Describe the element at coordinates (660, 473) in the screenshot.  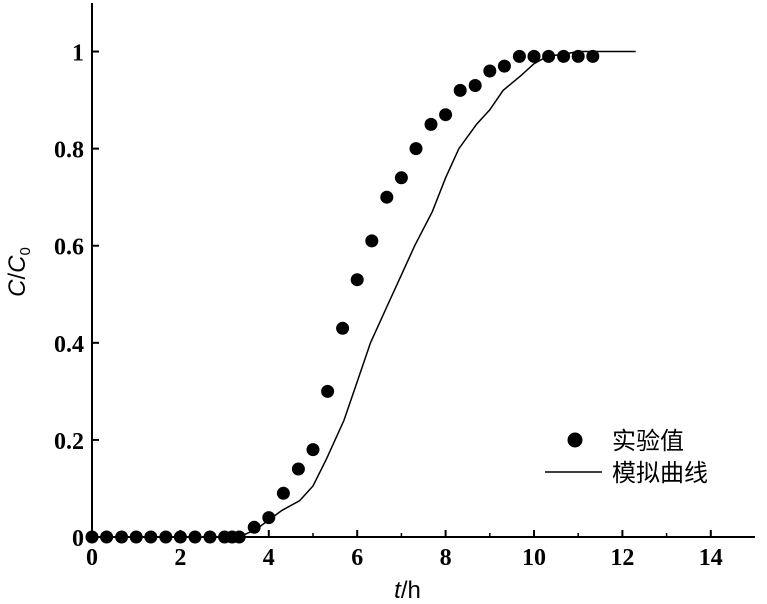
I see `legend-label-simulated: 模拟曲线` at that location.